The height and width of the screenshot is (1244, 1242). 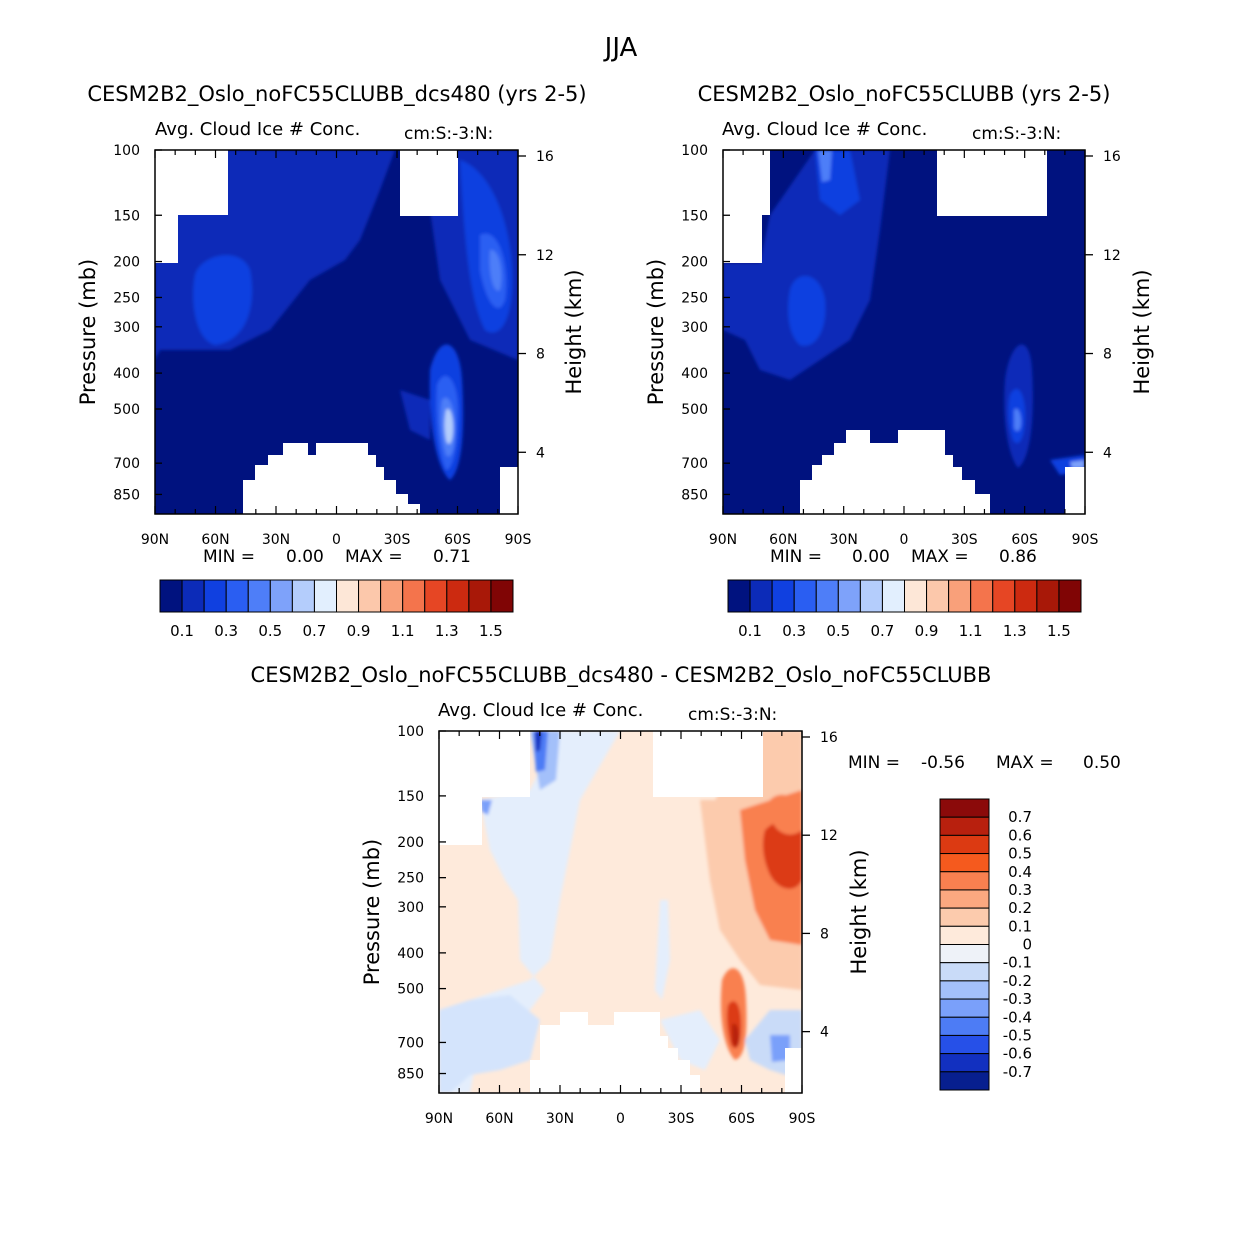 What do you see at coordinates (829, 738) in the screenshot?
I see `y2-tick-label: 16` at bounding box center [829, 738].